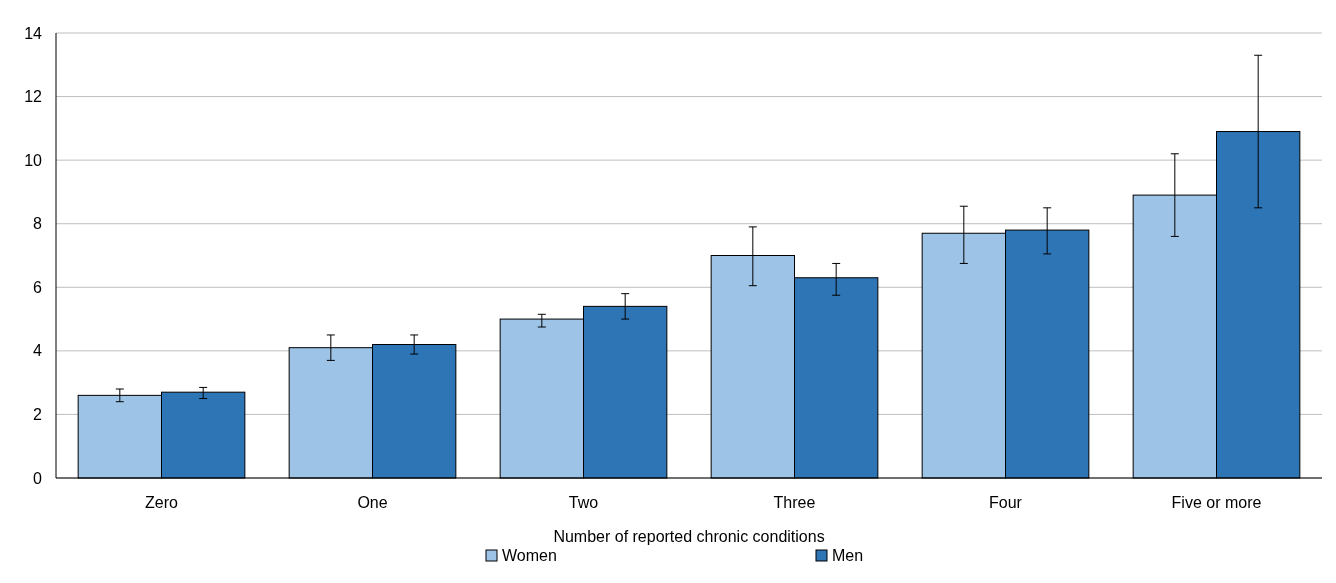 The image size is (1336, 583). I want to click on y-tick-label: 4, so click(38, 351).